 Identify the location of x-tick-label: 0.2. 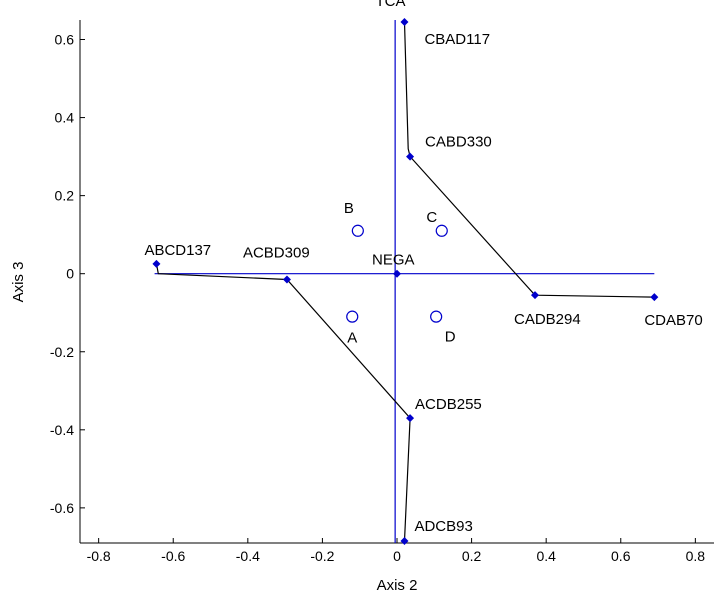
(472, 556).